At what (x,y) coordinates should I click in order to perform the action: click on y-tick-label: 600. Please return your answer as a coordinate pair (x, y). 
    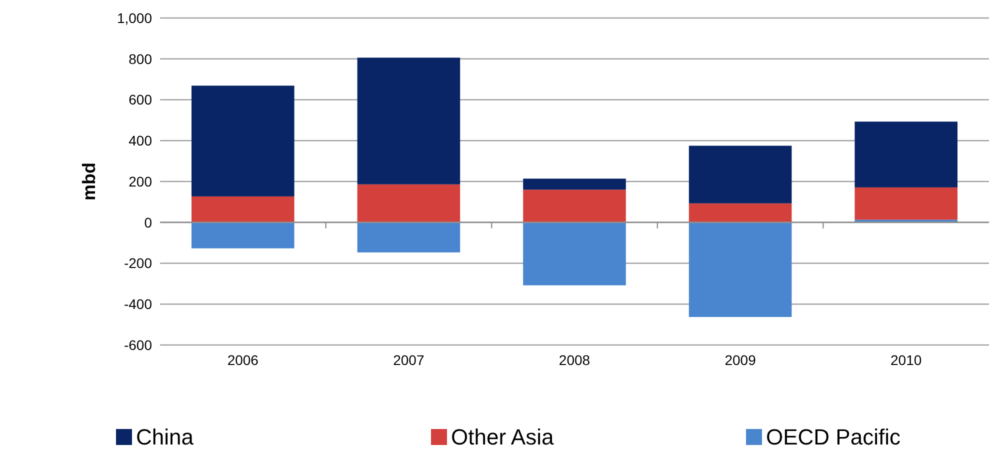
    Looking at the image, I should click on (140, 100).